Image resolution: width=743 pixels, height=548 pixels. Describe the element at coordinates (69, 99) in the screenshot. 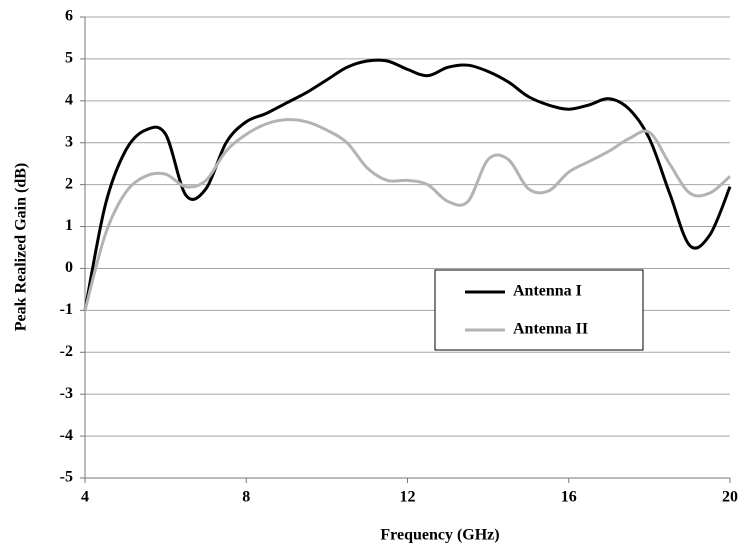

I see `y-tick-label: 4` at that location.